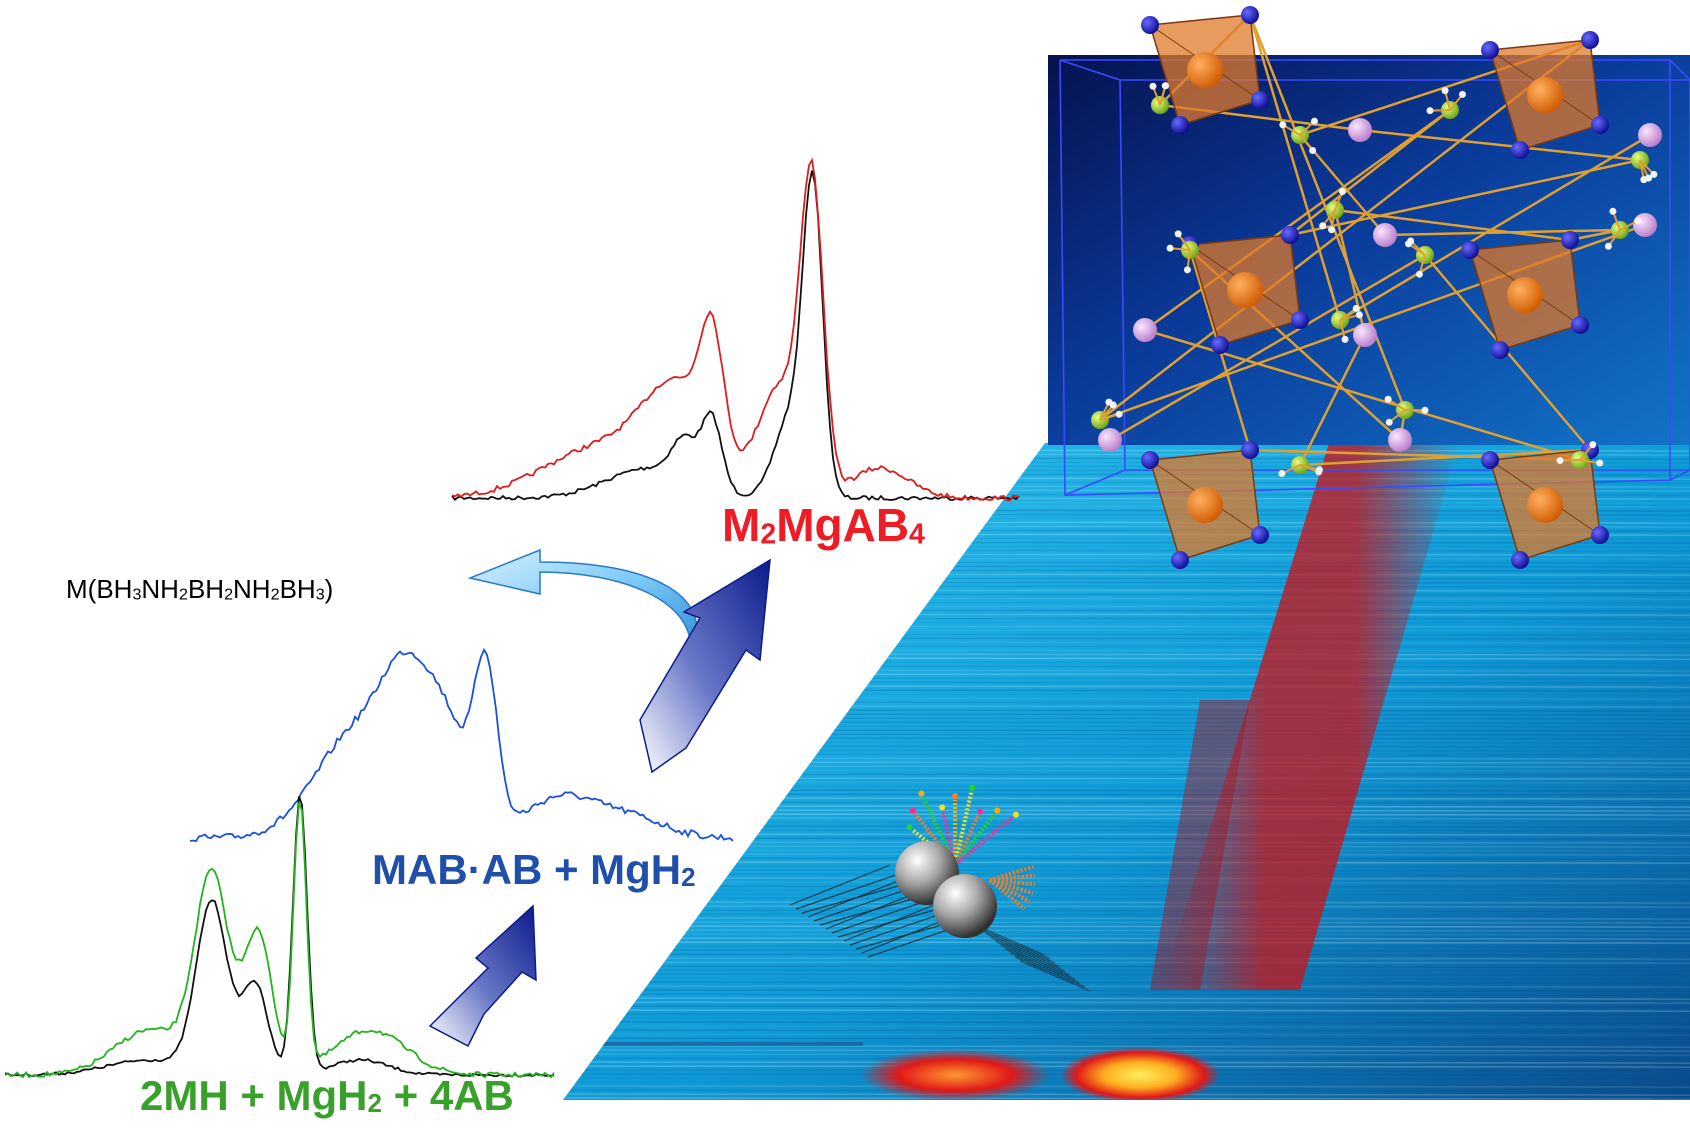 The width and height of the screenshot is (1690, 1129). I want to click on spectrum-top-black, so click(735, 336).